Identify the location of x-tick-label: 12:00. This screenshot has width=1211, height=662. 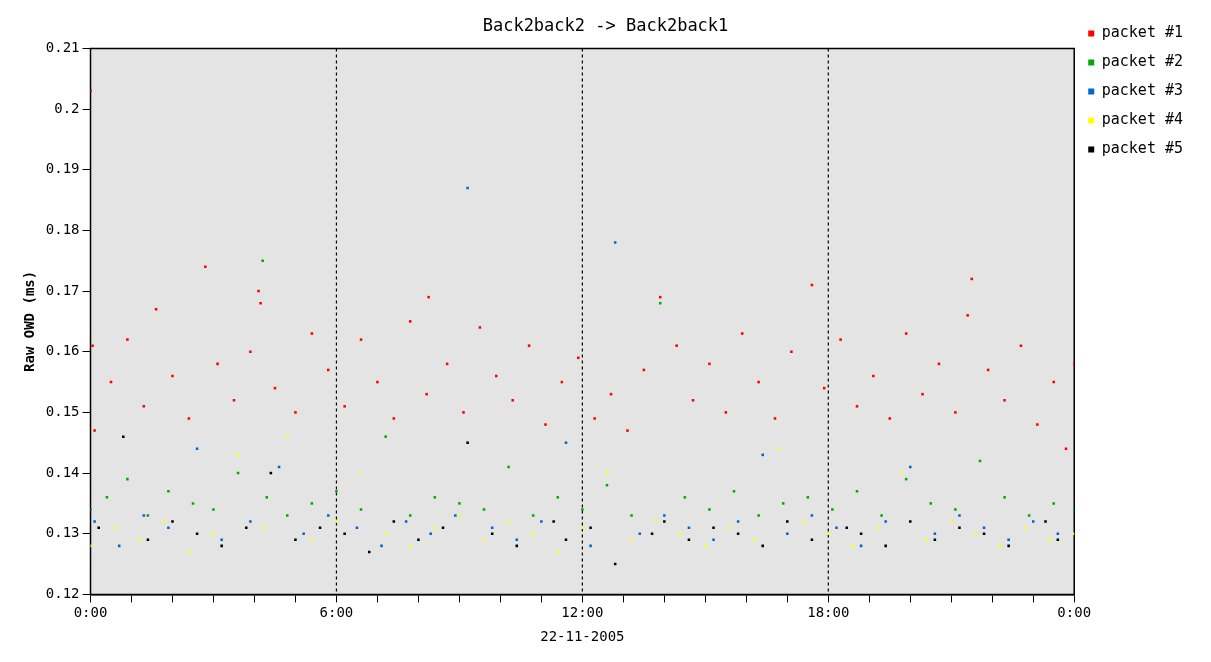
(582, 612).